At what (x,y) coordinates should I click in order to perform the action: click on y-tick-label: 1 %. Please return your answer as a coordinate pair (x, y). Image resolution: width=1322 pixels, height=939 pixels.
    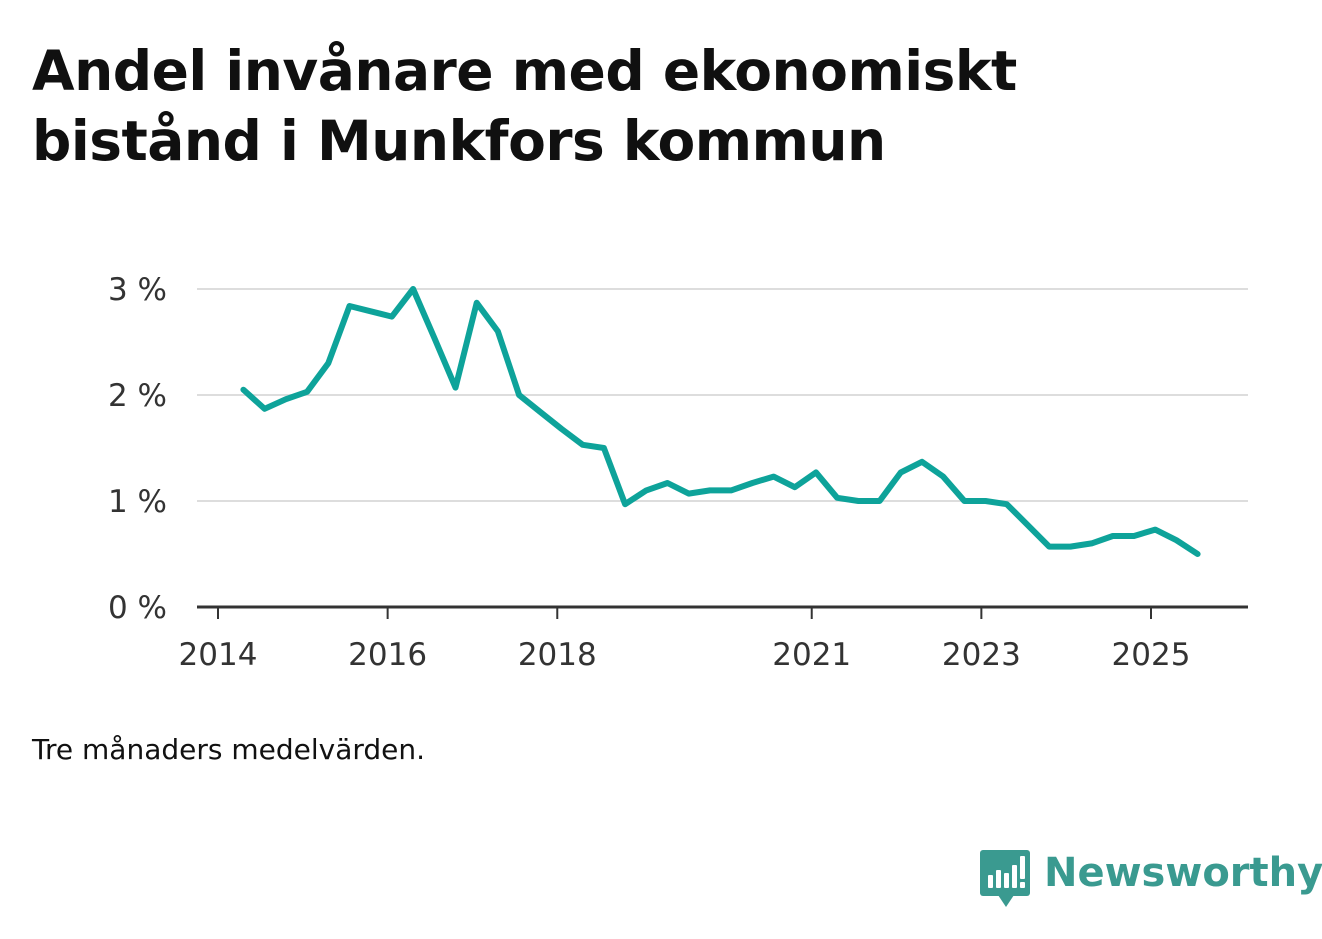
    Looking at the image, I should click on (137, 502).